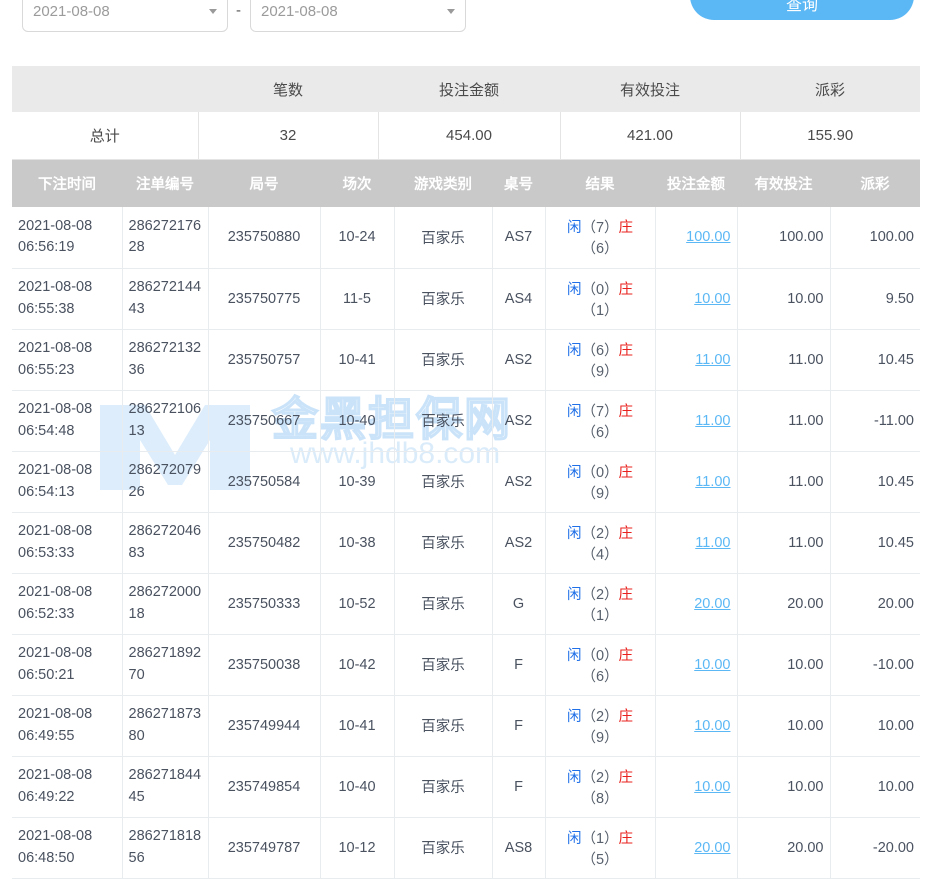 This screenshot has width=932, height=879. What do you see at coordinates (443, 183) in the screenshot?
I see `col-header-game-type: 游戏类别` at bounding box center [443, 183].